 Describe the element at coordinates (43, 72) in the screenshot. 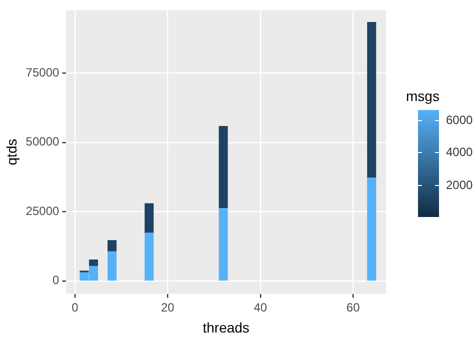

I see `y-tick-label: 75000` at that location.